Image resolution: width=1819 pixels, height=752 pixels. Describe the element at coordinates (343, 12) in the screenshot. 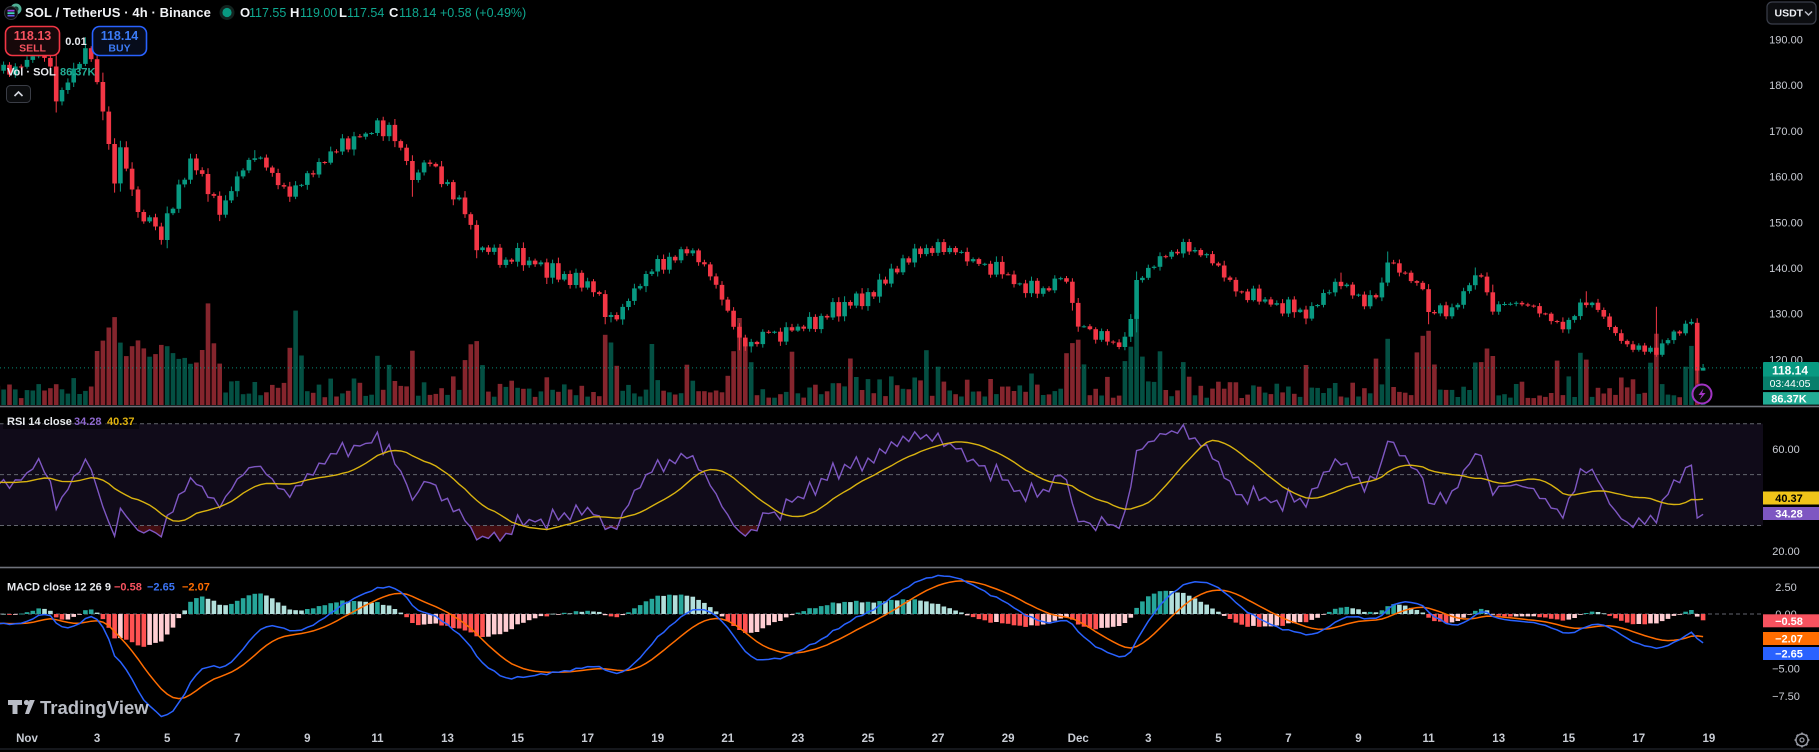

I see `svg-text: L` at that location.